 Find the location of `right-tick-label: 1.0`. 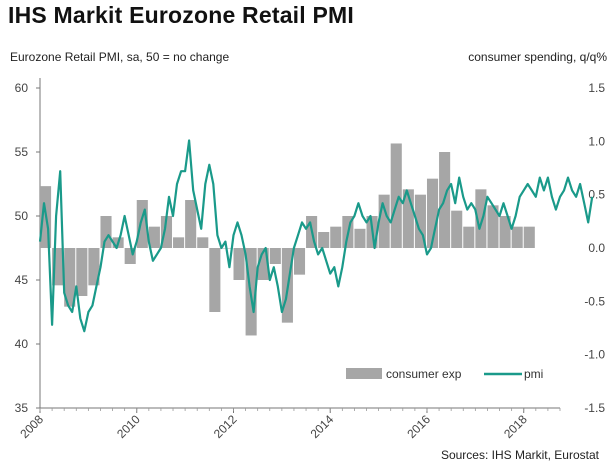

right-tick-label: 1.0 is located at coordinates (596, 141).